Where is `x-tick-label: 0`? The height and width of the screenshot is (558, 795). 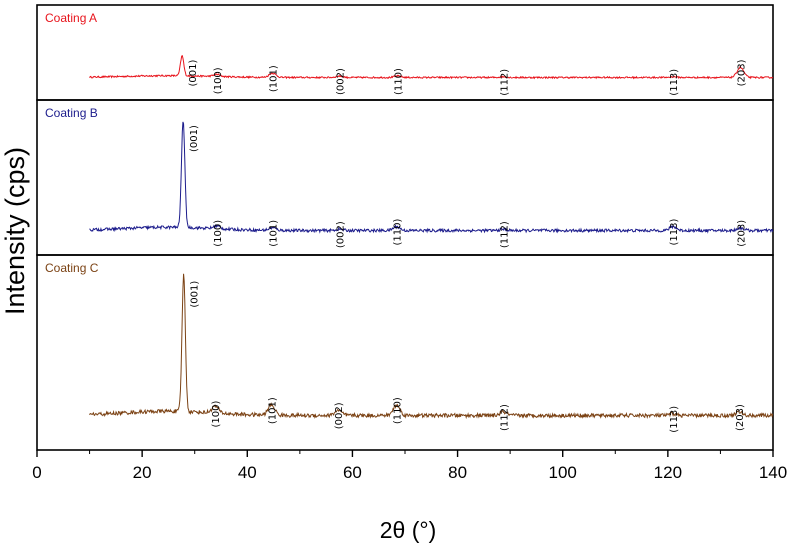
x-tick-label: 0 is located at coordinates (36, 472).